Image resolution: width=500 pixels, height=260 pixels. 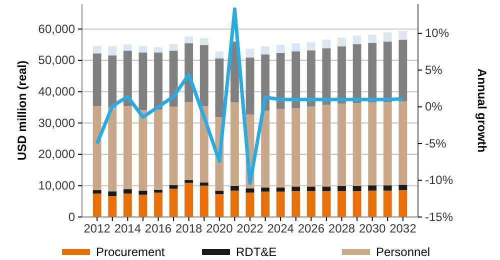 I want to click on y-tick-label: 40,000, so click(x=57, y=91).